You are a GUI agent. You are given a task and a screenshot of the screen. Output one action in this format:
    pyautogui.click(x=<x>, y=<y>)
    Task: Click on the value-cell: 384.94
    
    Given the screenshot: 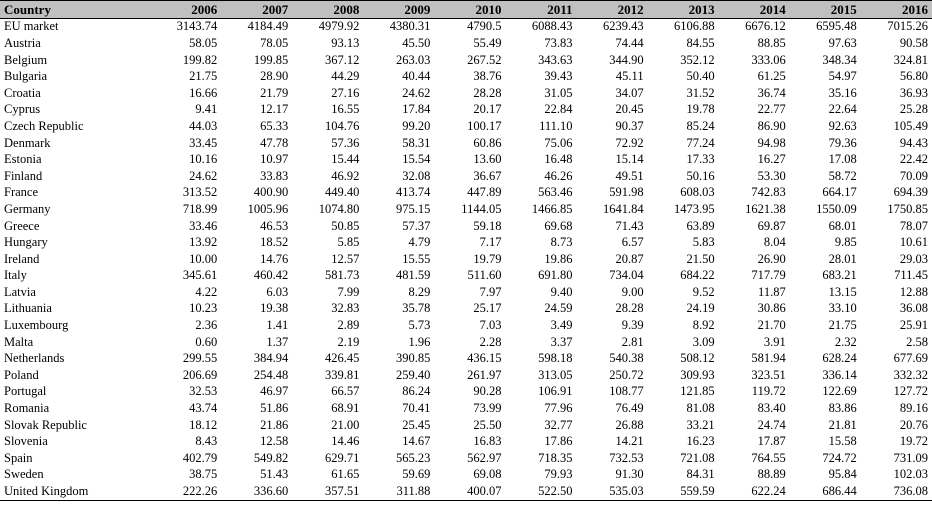 What is the action you would take?
    pyautogui.click(x=271, y=358)
    